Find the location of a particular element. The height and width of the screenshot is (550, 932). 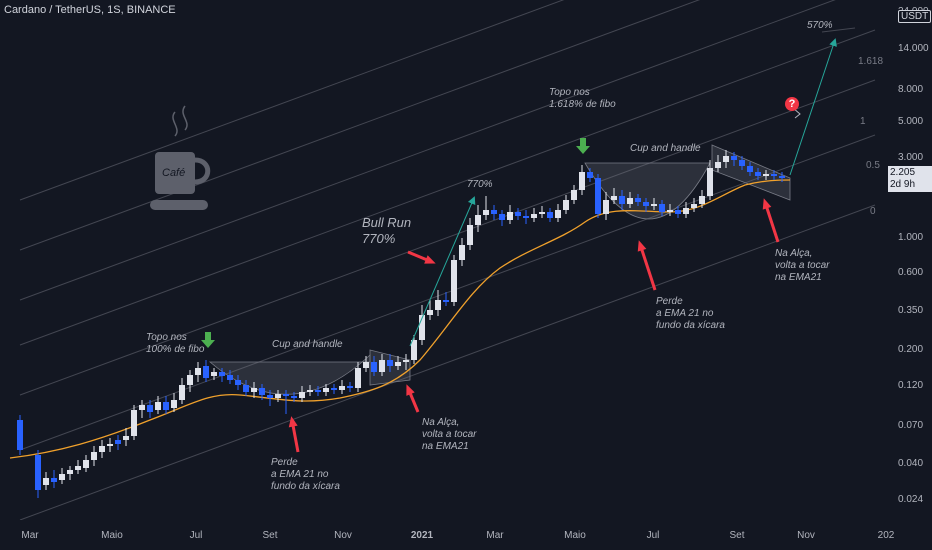

red-arrow-perde2-head is located at coordinates (642, 246).